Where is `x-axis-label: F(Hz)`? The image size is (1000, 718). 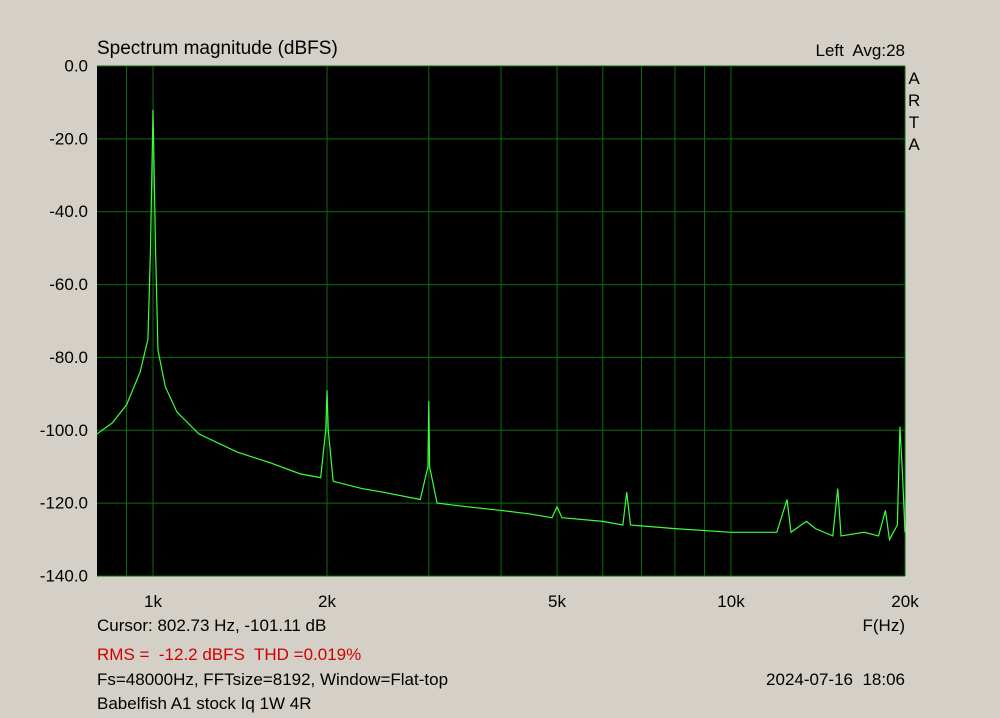 x-axis-label: F(Hz) is located at coordinates (884, 625).